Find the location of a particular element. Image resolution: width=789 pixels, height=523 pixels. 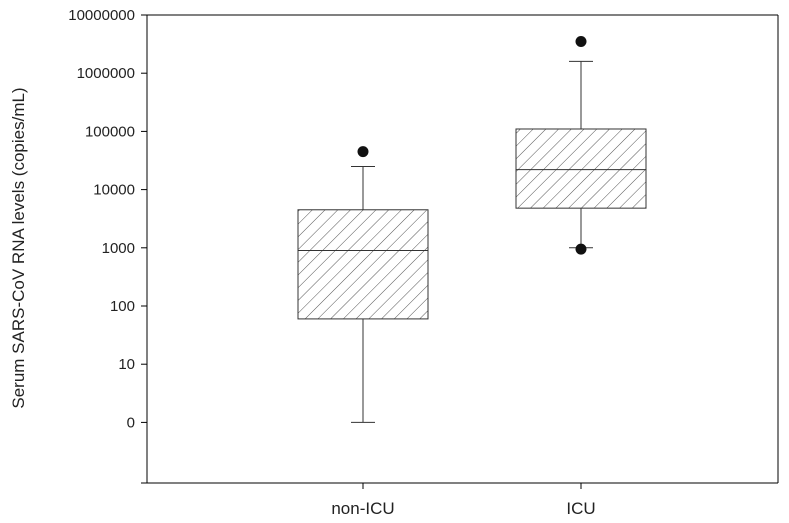

y-tick-label: 1000 is located at coordinates (118, 248).